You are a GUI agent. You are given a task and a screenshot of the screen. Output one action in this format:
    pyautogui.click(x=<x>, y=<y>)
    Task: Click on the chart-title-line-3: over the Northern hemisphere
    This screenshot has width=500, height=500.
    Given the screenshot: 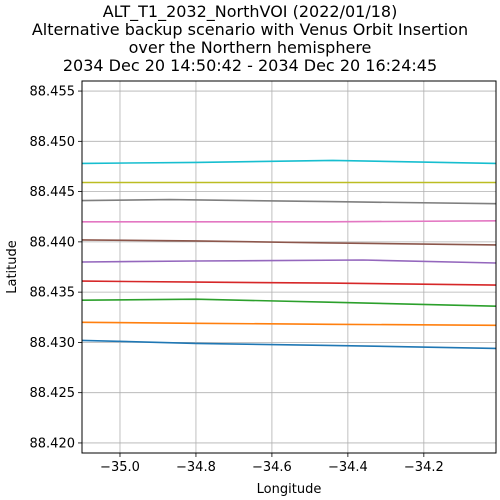 What is the action you would take?
    pyautogui.click(x=250, y=47)
    